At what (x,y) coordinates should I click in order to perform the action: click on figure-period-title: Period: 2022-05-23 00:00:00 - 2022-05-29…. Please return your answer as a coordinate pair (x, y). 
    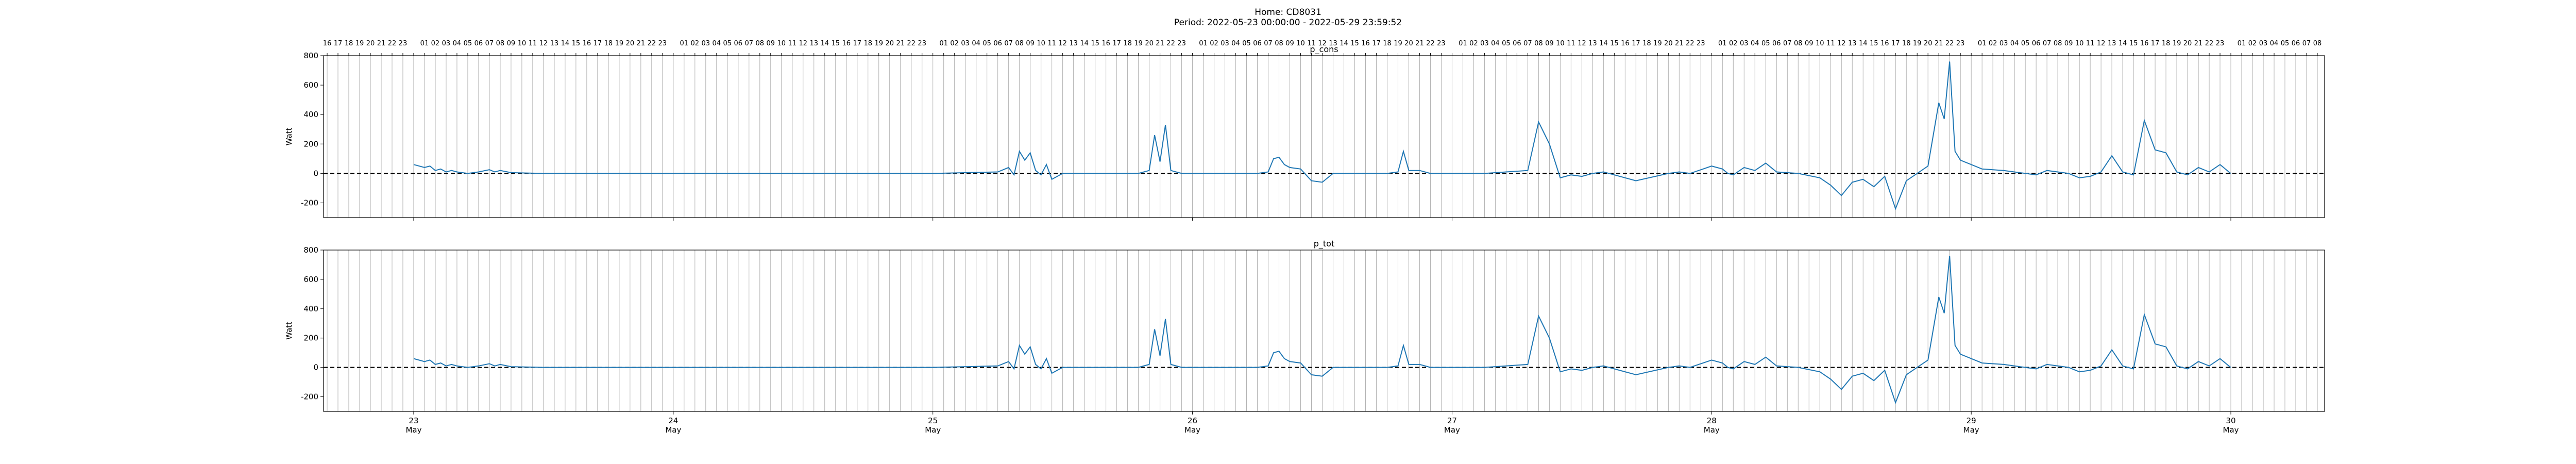
    Looking at the image, I should click on (1288, 23).